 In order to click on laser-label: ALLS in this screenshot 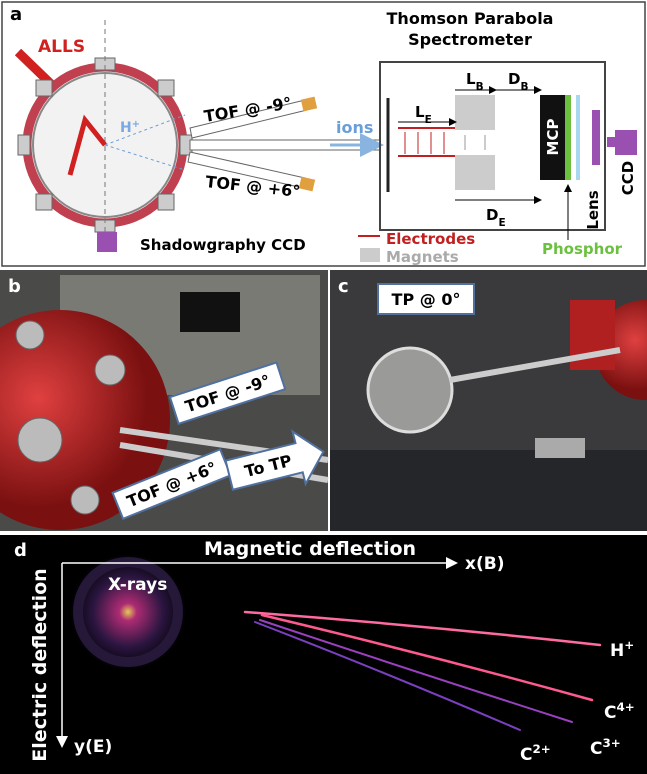, I will do `click(61, 47)`.